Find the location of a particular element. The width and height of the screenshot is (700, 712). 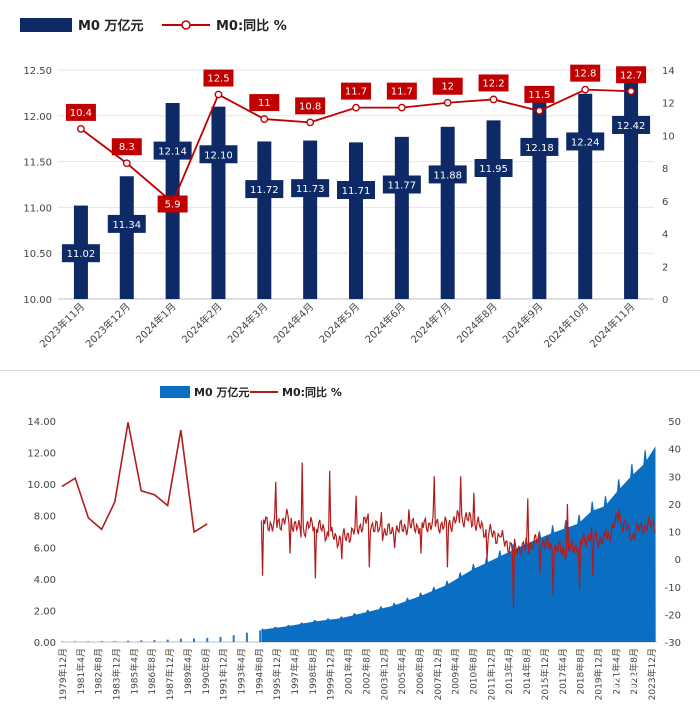

y-right-tick-label: 4 is located at coordinates (665, 235).